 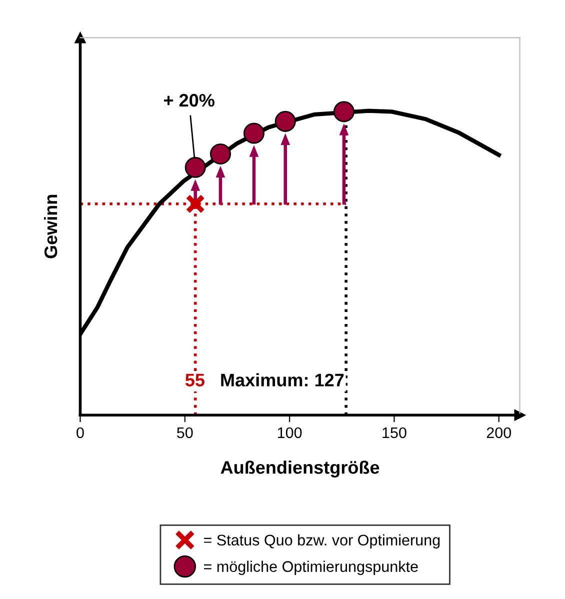 What do you see at coordinates (185, 432) in the screenshot?
I see `x-tick-label: 50` at bounding box center [185, 432].